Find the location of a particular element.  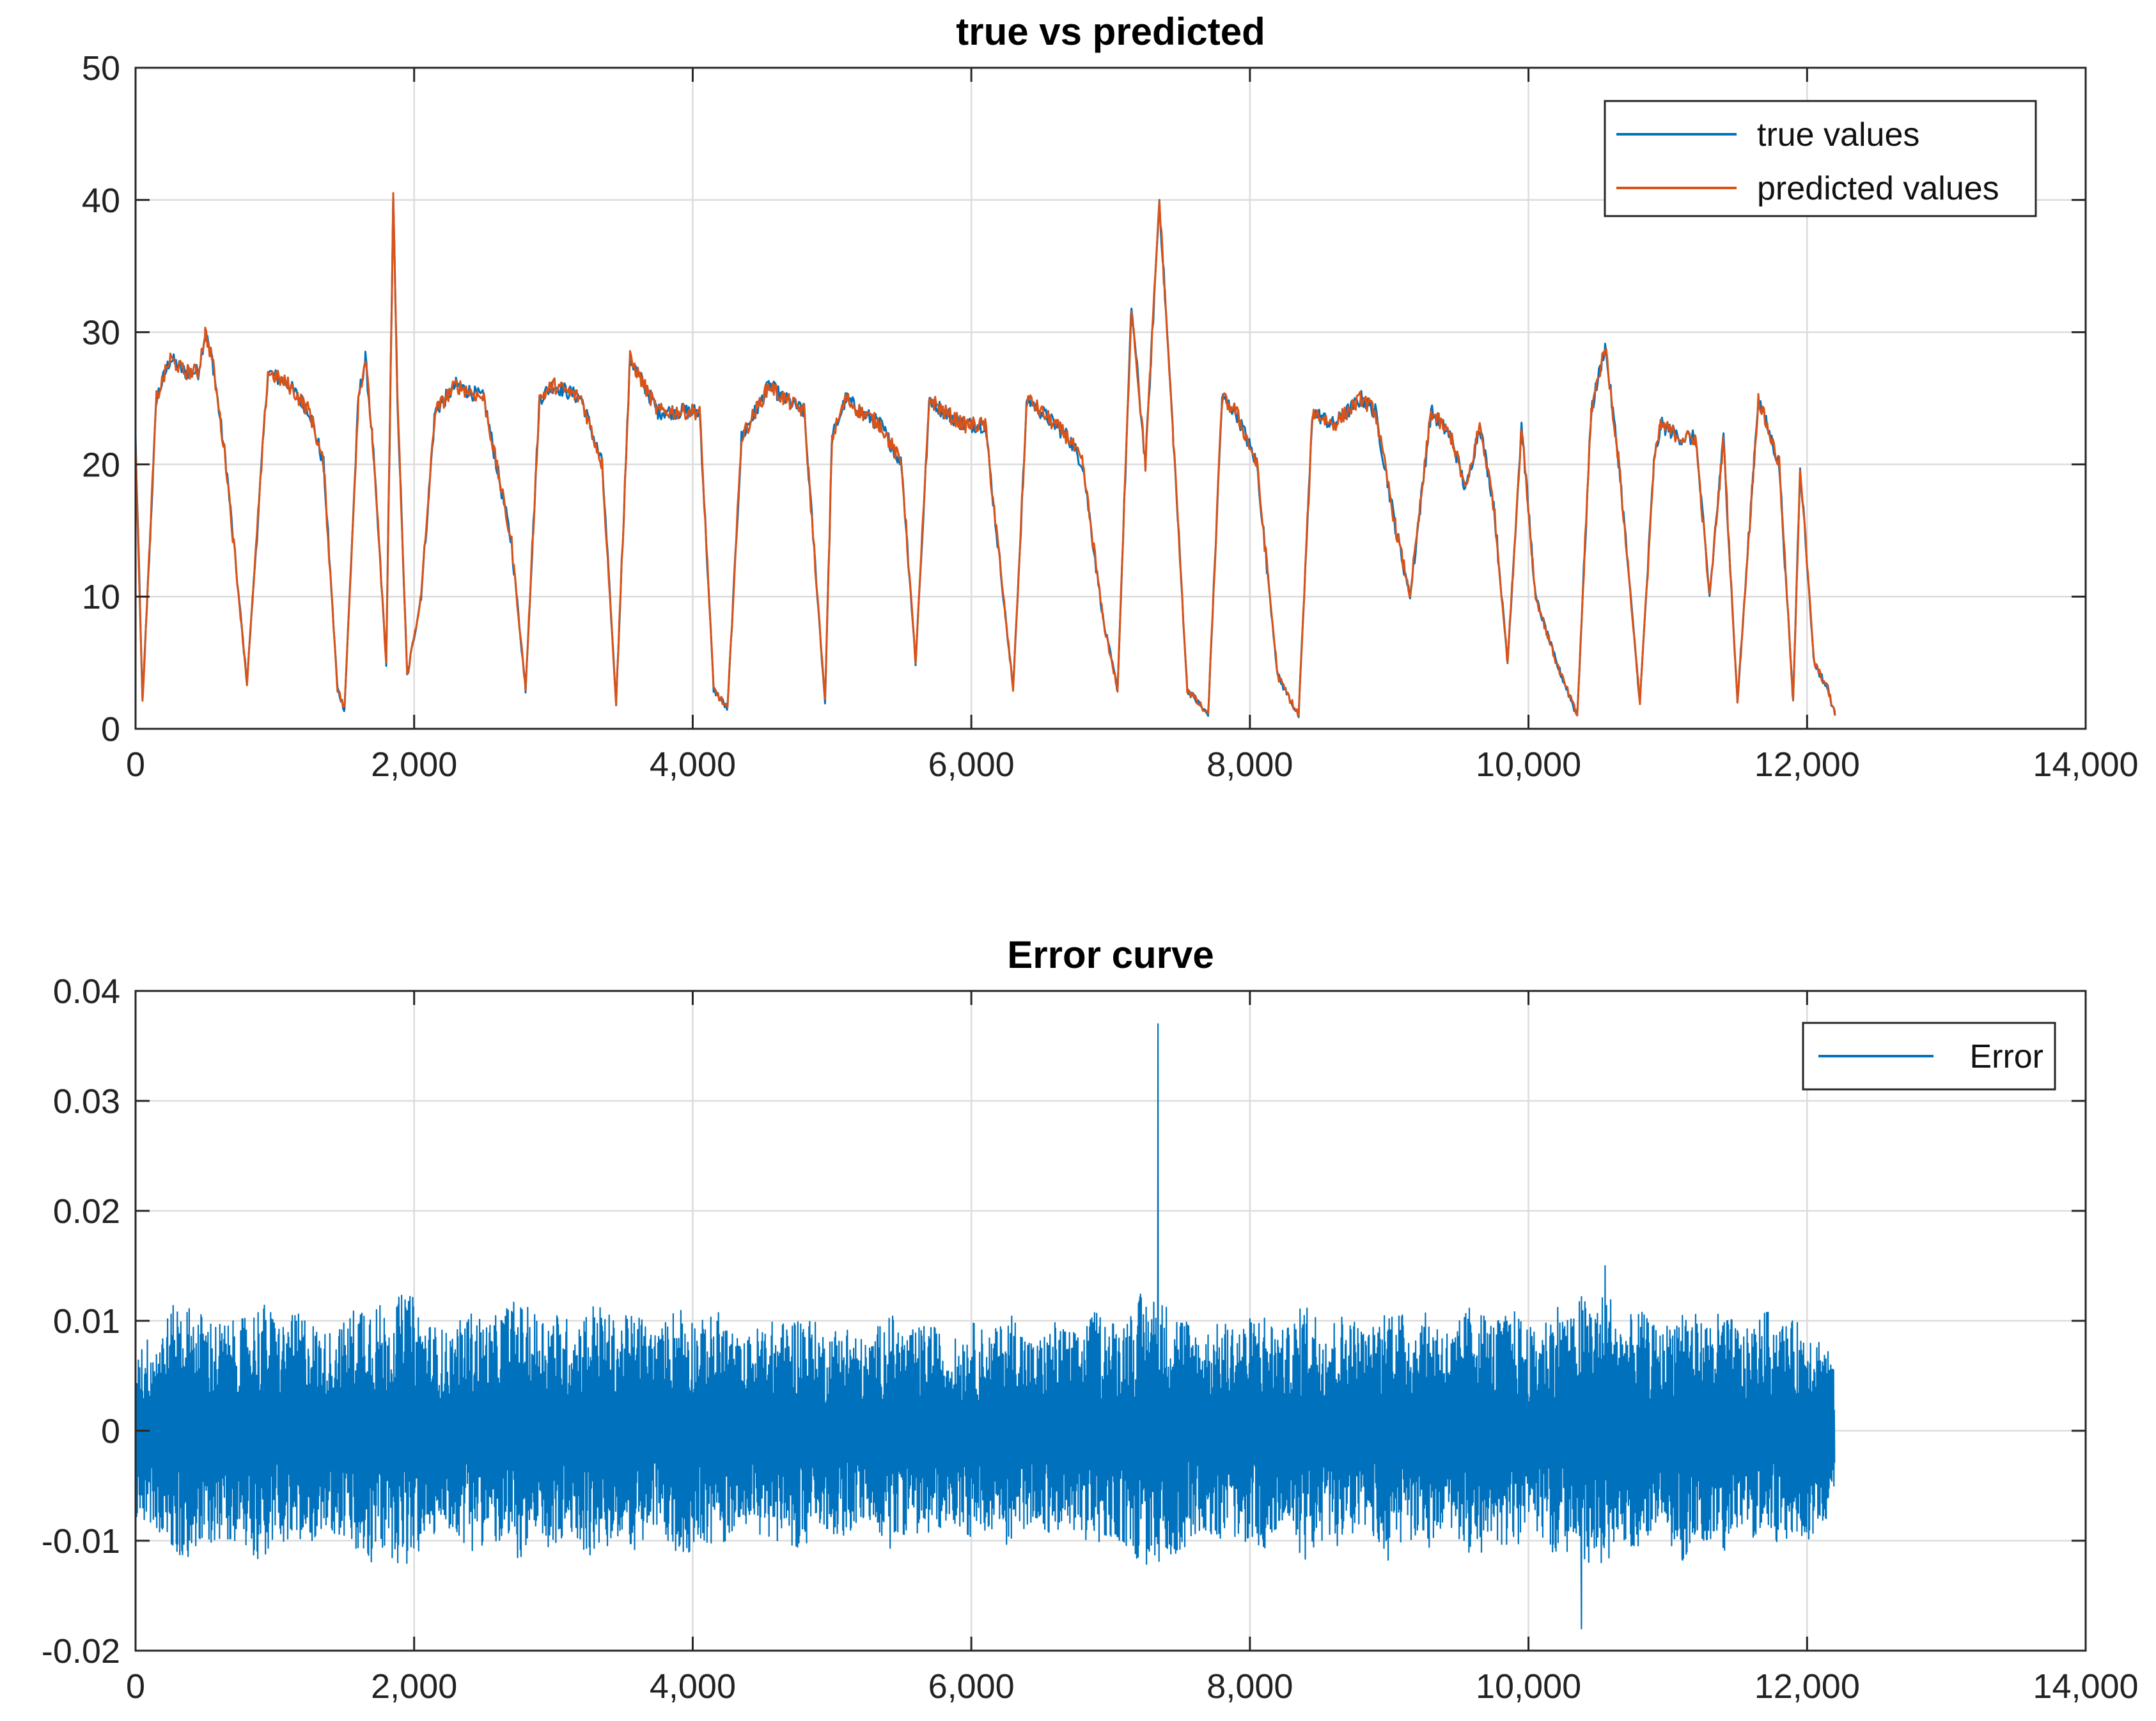

bottom-plot-title: Error curve is located at coordinates (1111, 954).